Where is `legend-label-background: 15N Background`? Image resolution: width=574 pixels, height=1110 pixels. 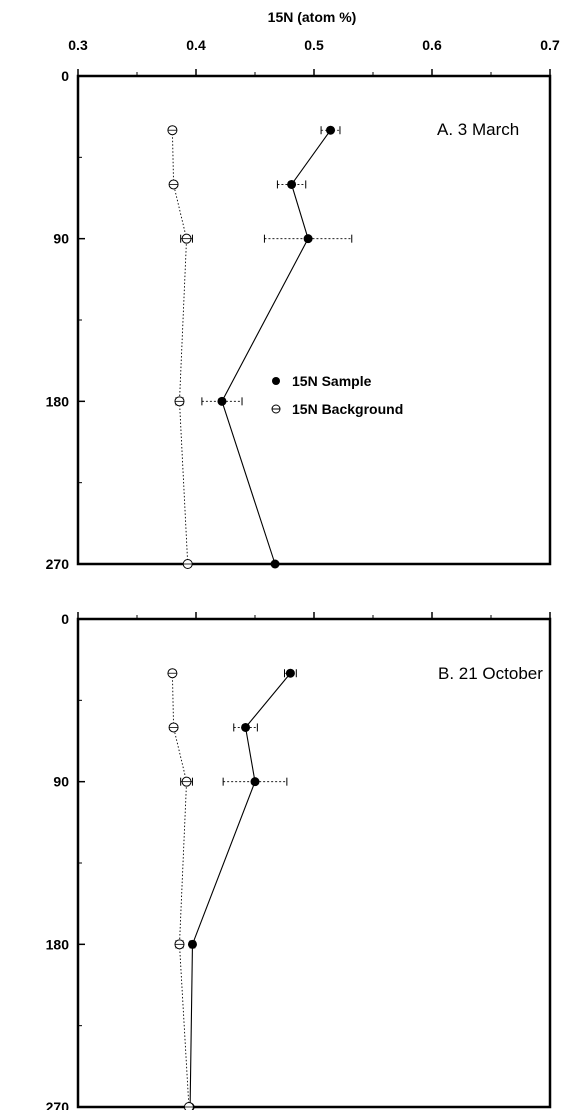 legend-label-background: 15N Background is located at coordinates (347, 409).